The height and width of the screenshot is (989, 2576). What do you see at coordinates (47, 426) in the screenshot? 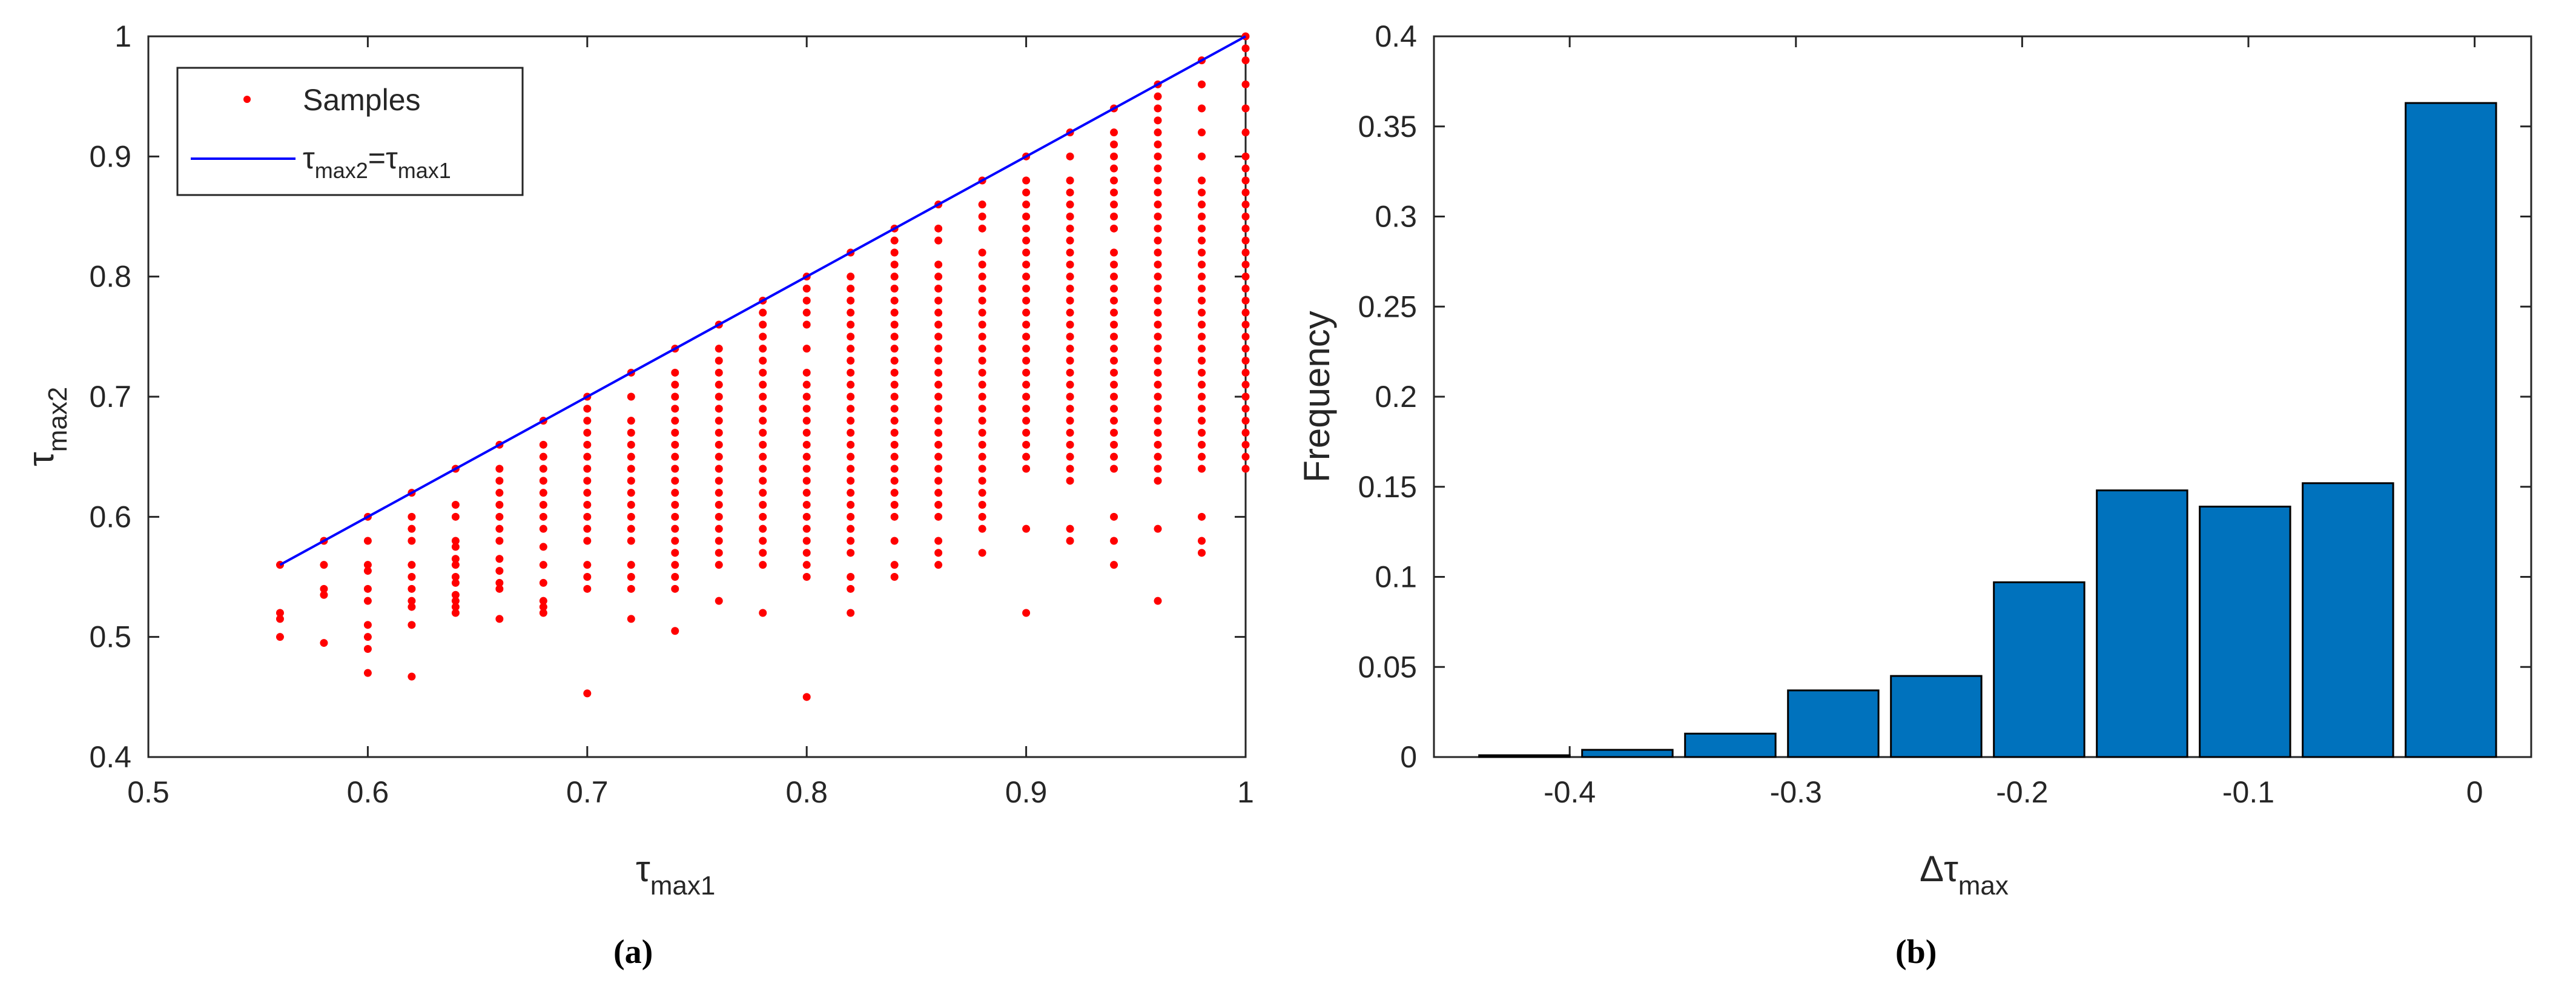
I see `scatter-y-axis-label: τmax2` at bounding box center [47, 426].